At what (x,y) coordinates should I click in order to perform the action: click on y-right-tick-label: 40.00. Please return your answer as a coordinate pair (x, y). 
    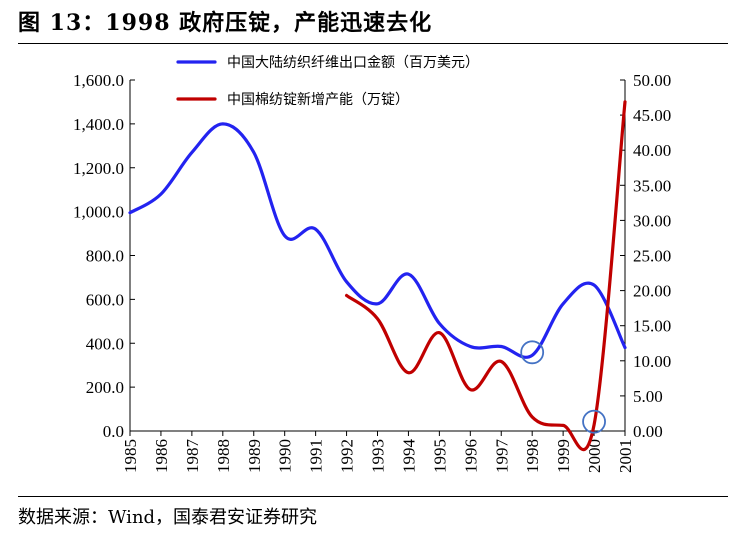
    Looking at the image, I should click on (652, 150).